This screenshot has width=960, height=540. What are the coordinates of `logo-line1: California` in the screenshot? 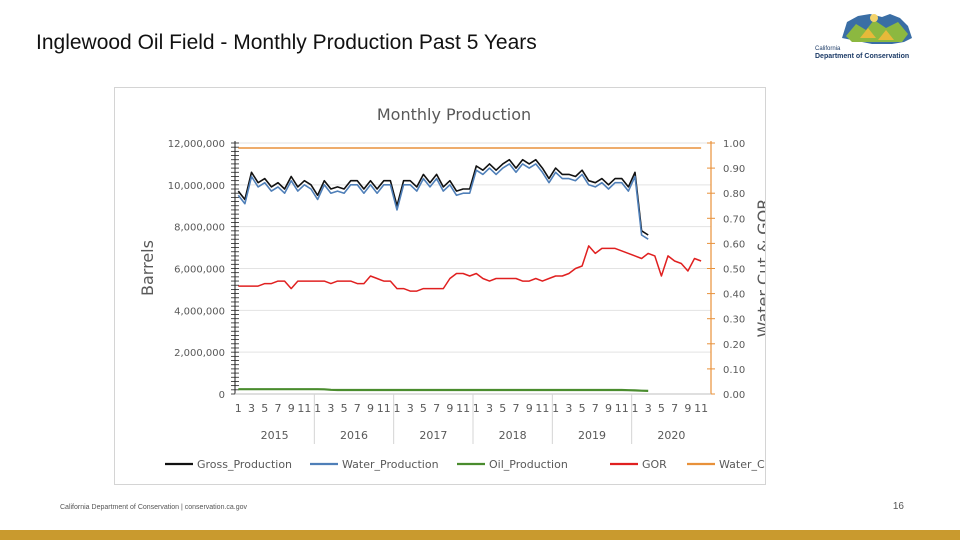 It's located at (828, 49).